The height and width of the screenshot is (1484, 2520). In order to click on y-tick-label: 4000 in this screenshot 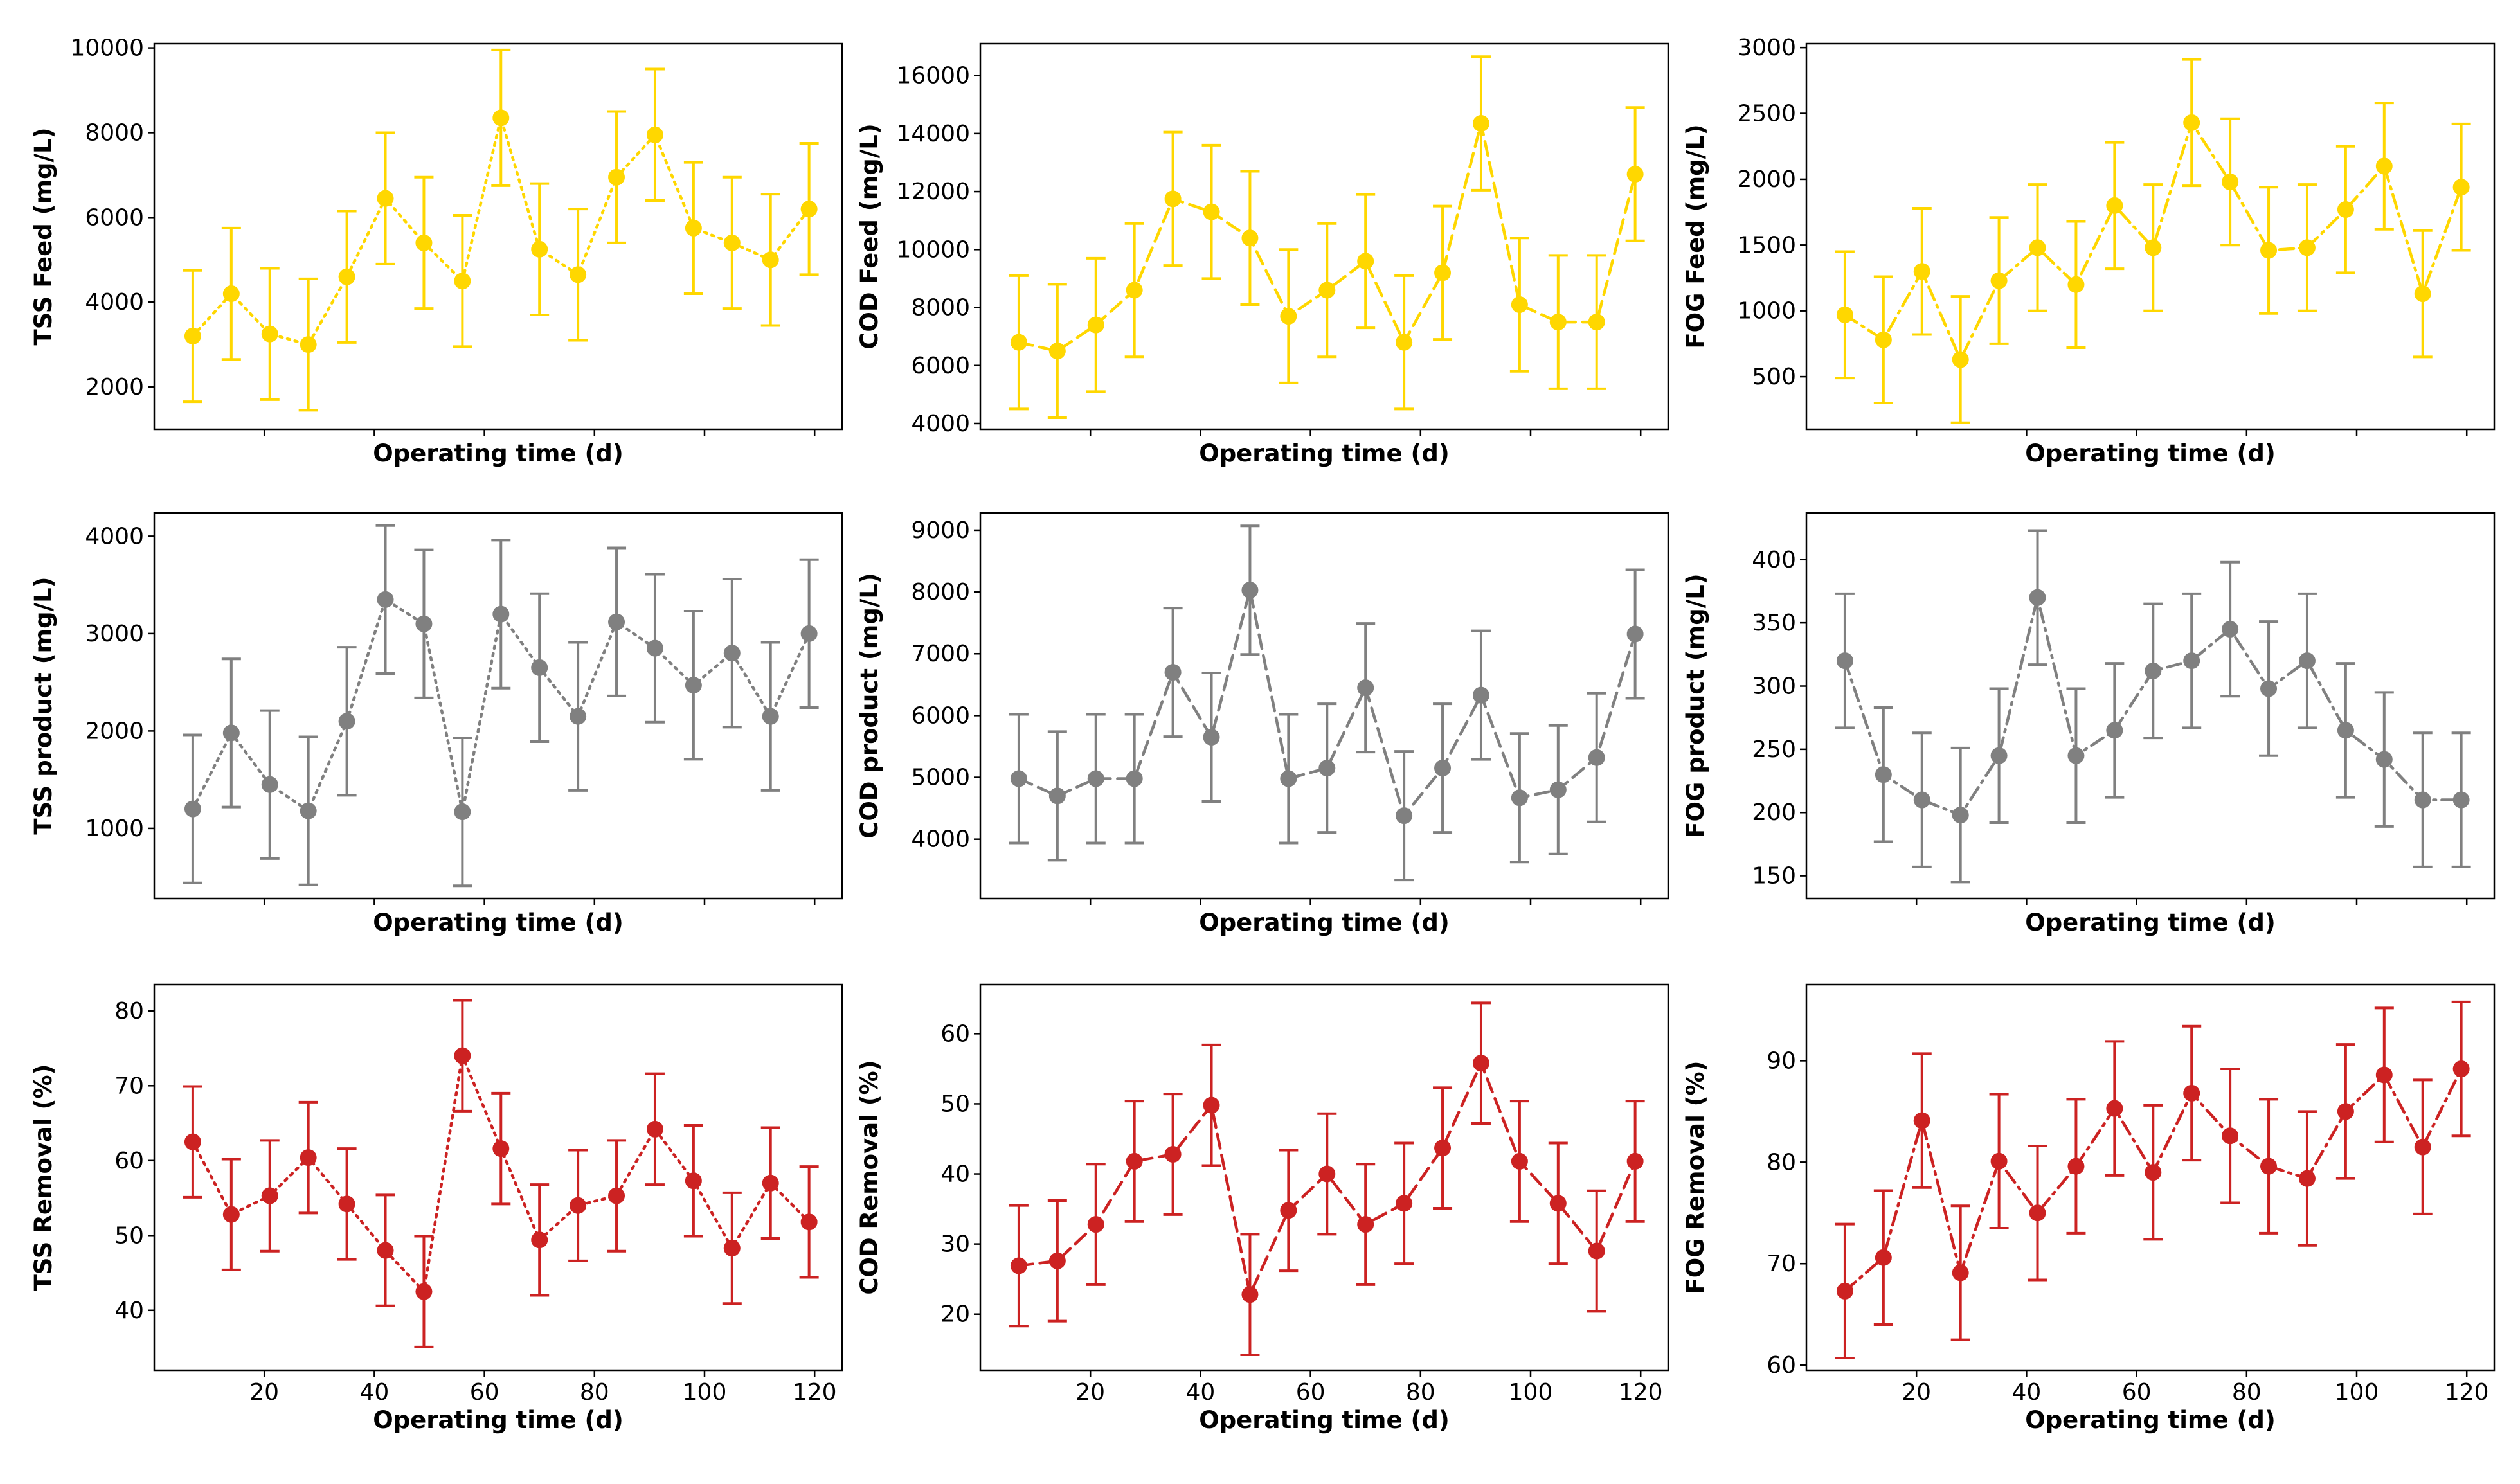, I will do `click(941, 424)`.